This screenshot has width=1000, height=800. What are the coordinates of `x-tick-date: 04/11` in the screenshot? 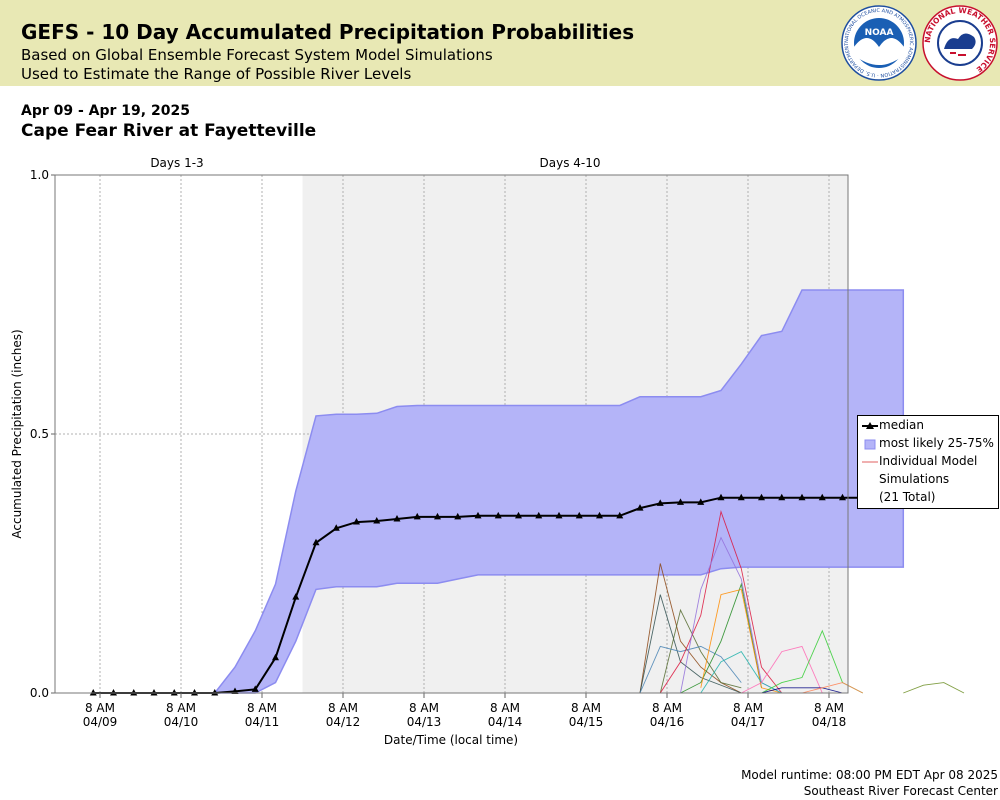 It's located at (262, 722).